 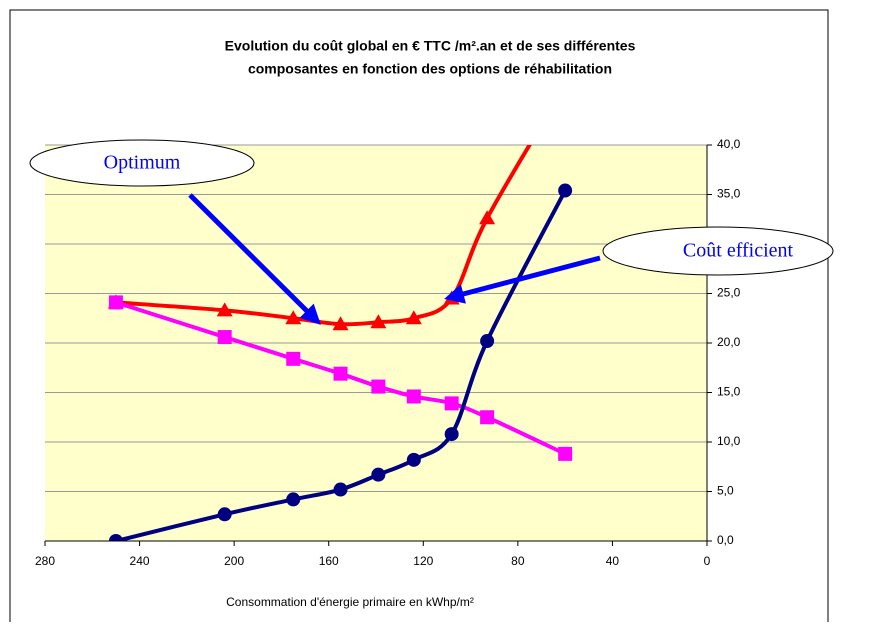 I want to click on y-tick-label: 25,0, so click(x=729, y=293).